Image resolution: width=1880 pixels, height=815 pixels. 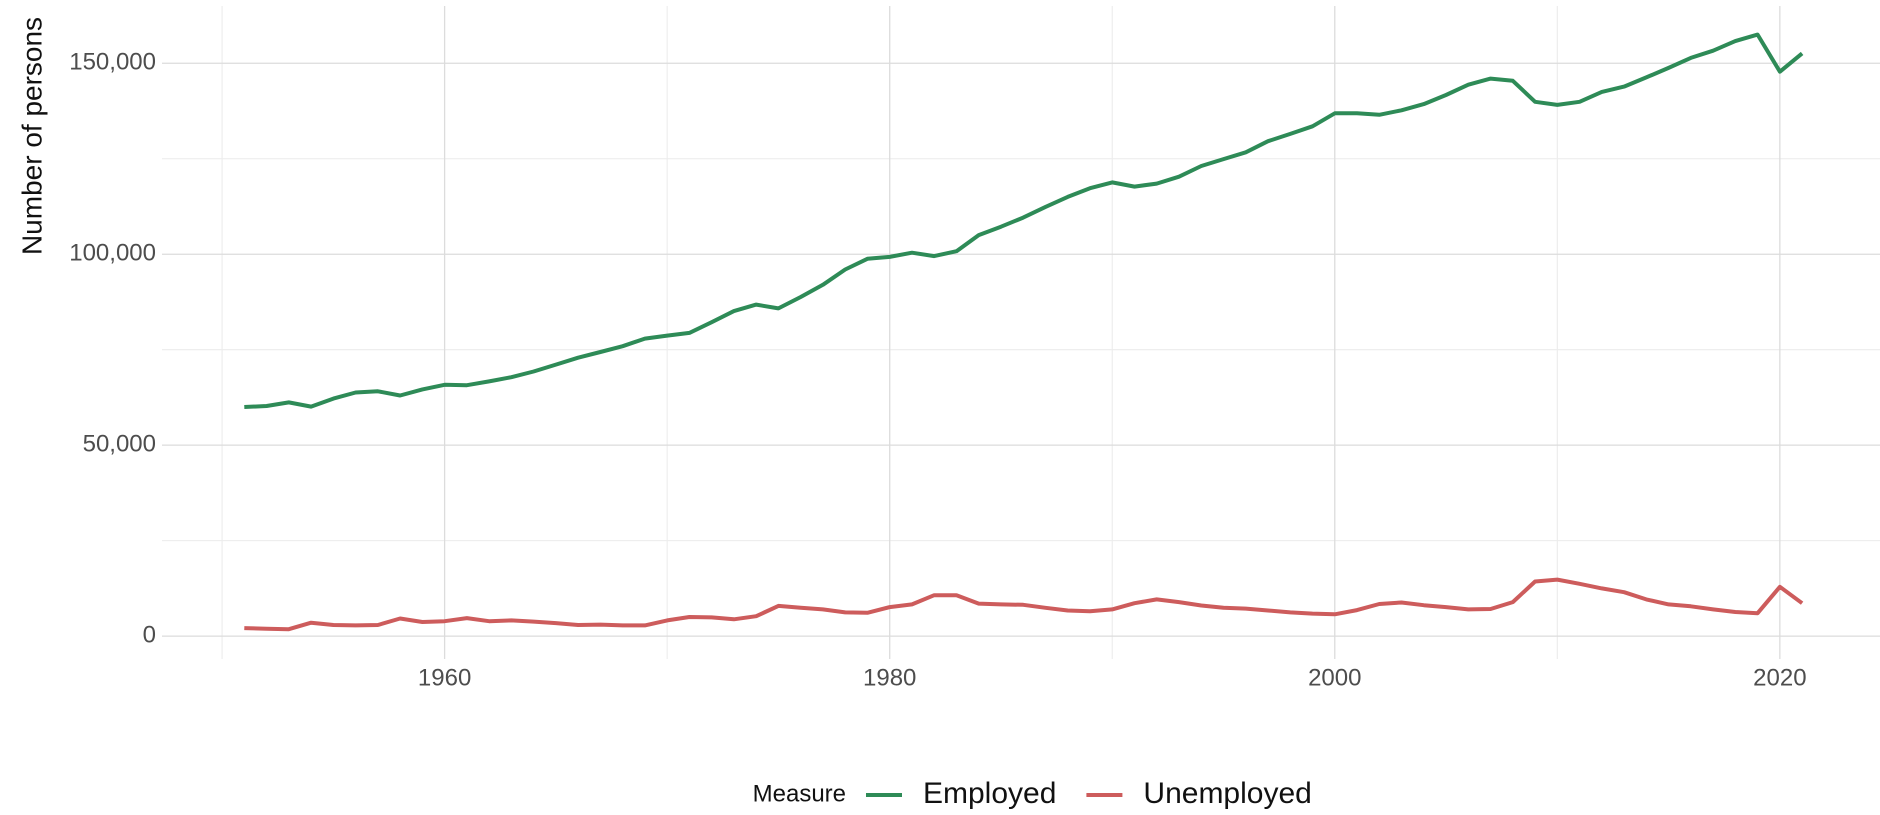 What do you see at coordinates (149, 634) in the screenshot?
I see `y-tick-label: 0` at bounding box center [149, 634].